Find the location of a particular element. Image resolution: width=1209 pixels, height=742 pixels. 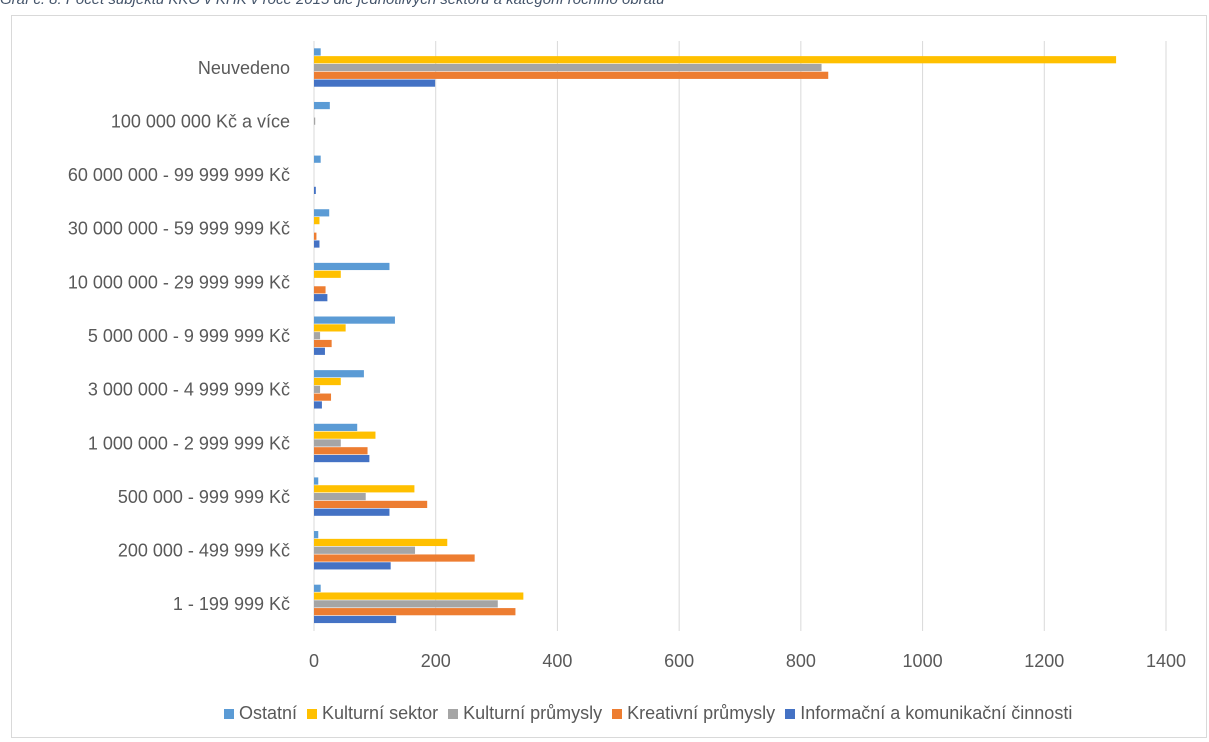

category-label: 1 - 199 999 Kč is located at coordinates (231, 604).